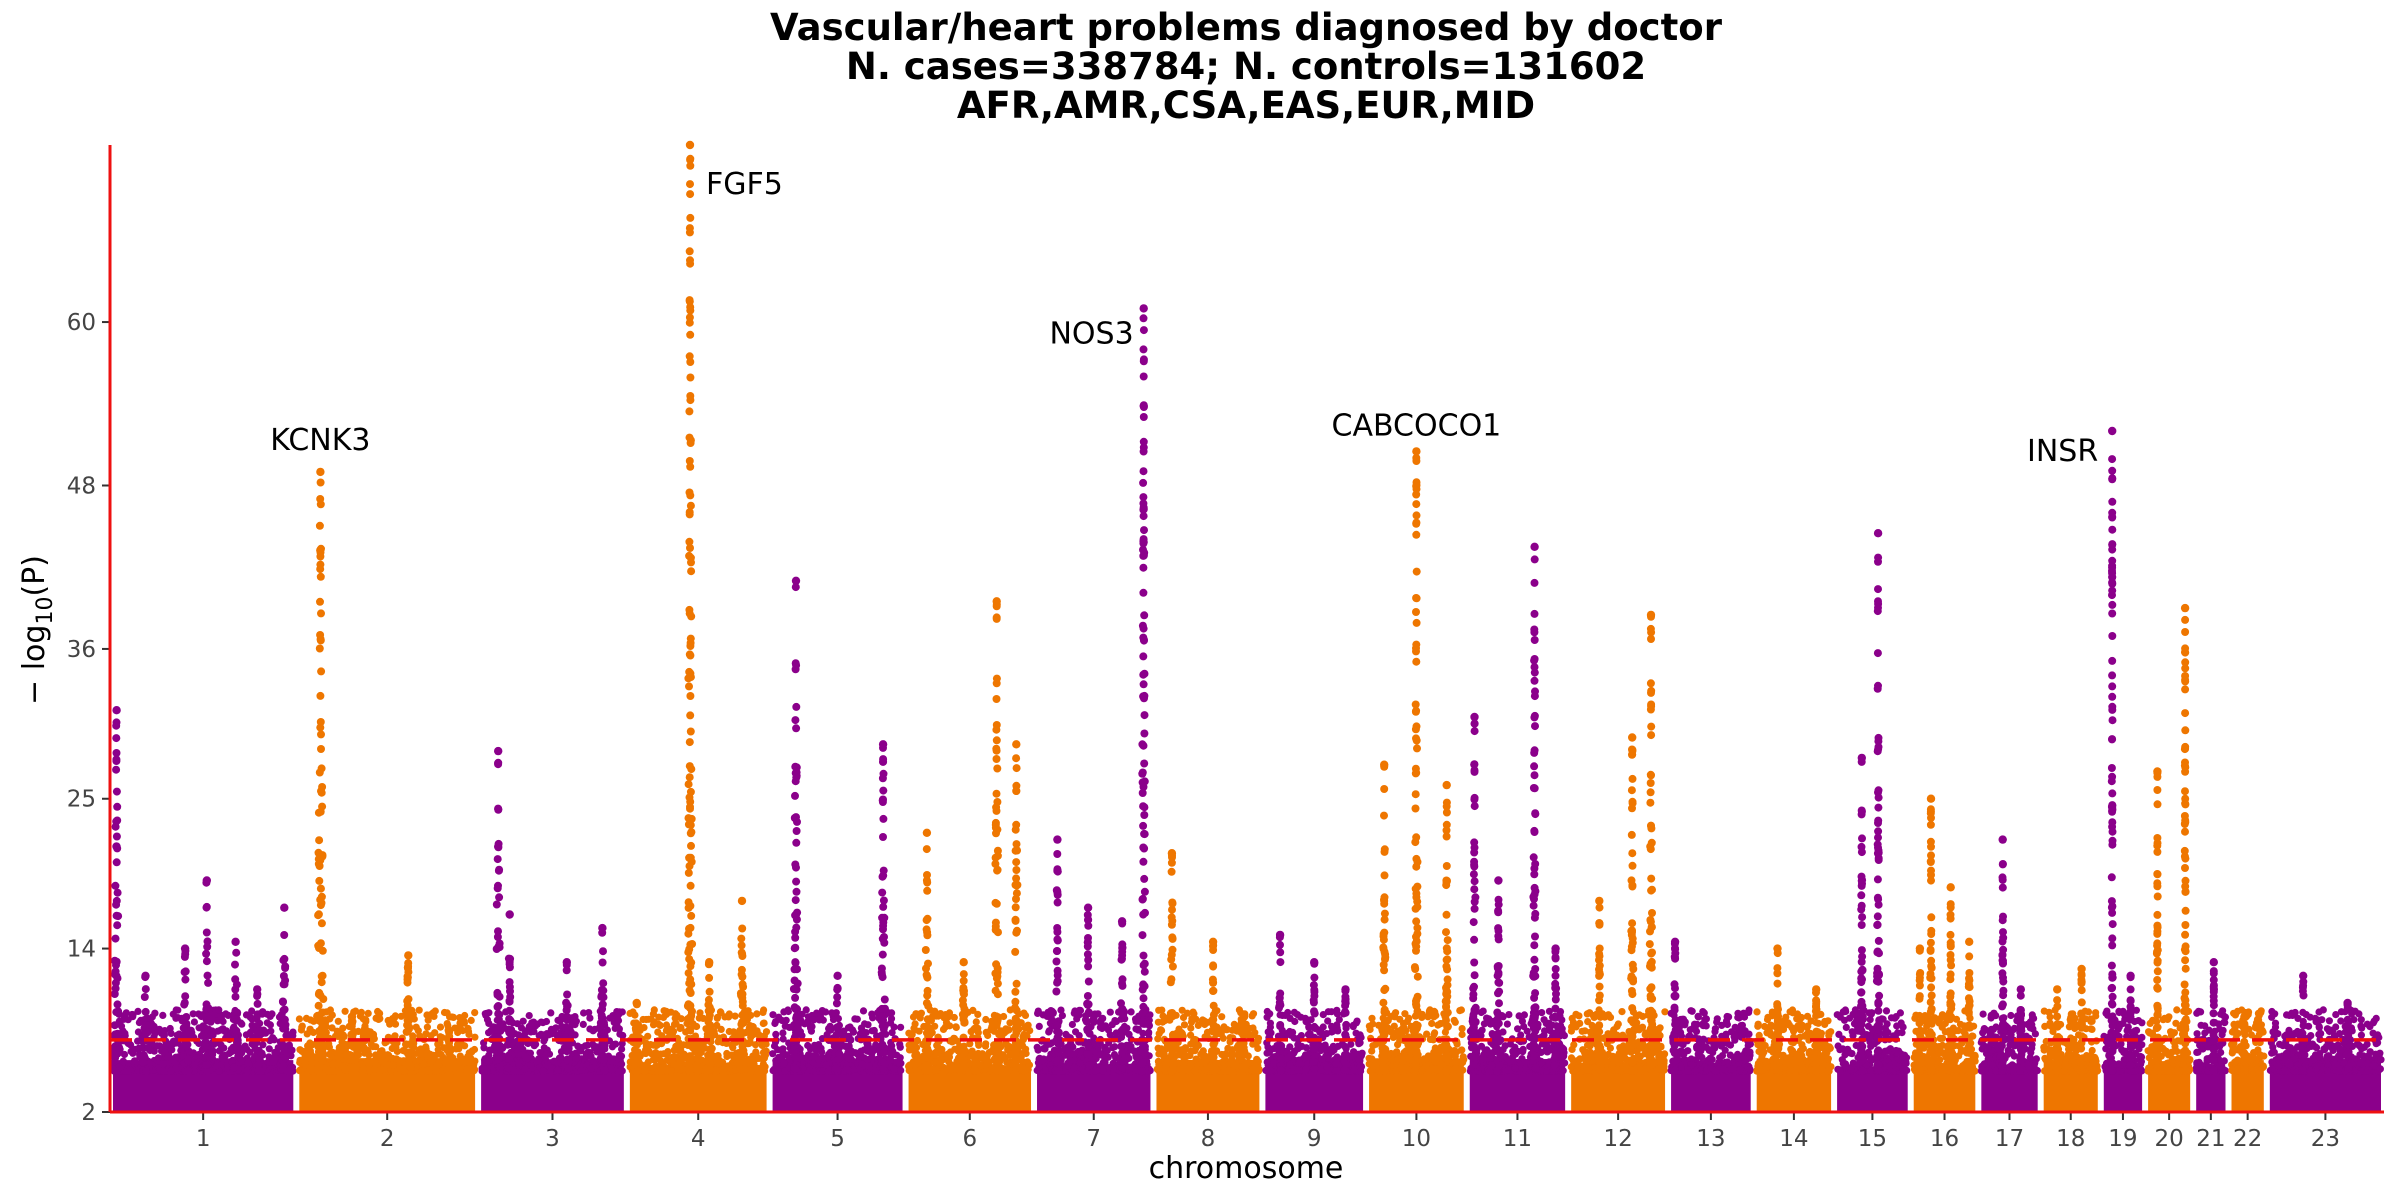  I want to click on chromosome-2-points, so click(387, 789).